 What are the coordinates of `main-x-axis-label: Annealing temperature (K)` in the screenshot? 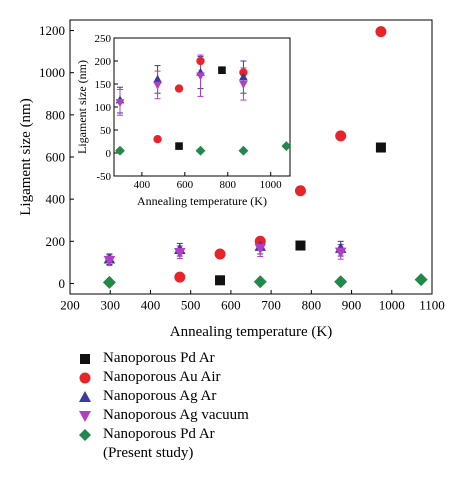 It's located at (251, 332).